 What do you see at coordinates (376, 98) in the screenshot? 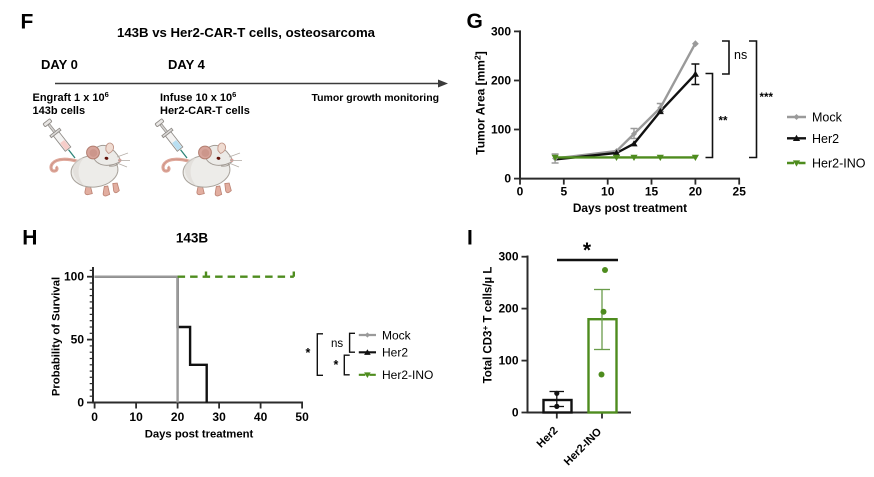
I see `svg-text: Tumor growth monitoring` at bounding box center [376, 98].